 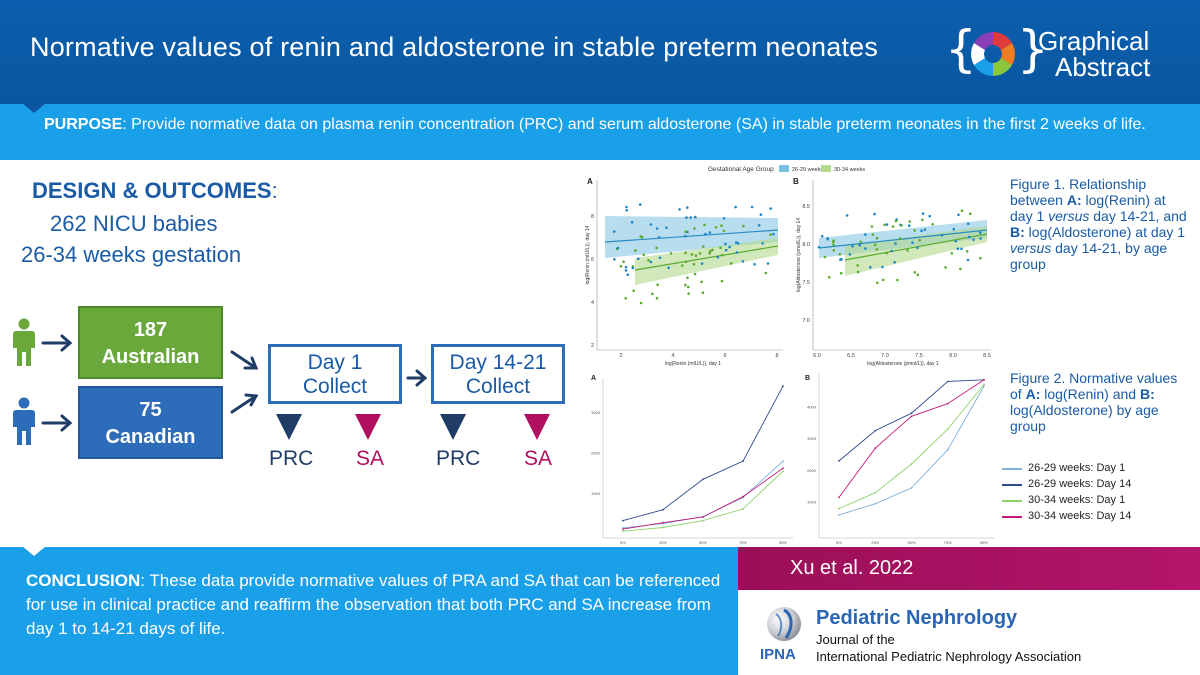 What do you see at coordinates (806, 207) in the screenshot?
I see `fig1B-ytick: 8.5` at bounding box center [806, 207].